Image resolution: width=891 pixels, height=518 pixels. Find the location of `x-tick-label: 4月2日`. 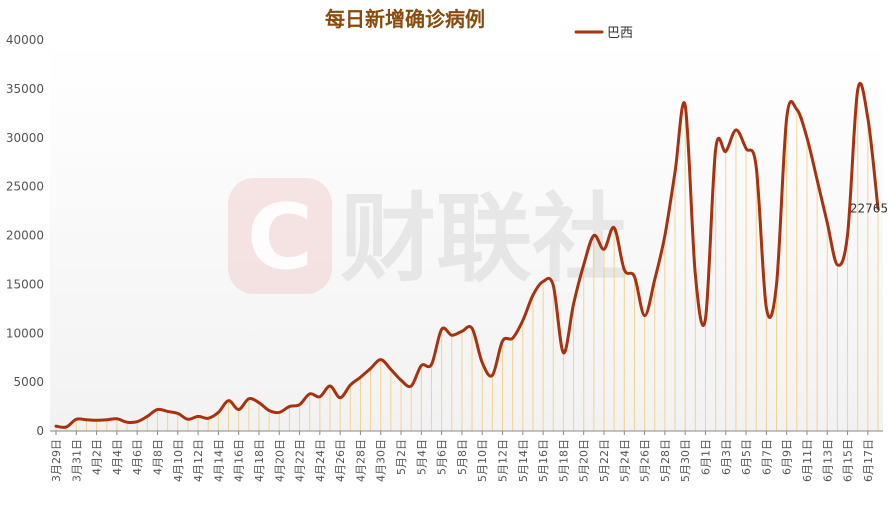

x-tick-label: 4月2日 is located at coordinates (97, 457).